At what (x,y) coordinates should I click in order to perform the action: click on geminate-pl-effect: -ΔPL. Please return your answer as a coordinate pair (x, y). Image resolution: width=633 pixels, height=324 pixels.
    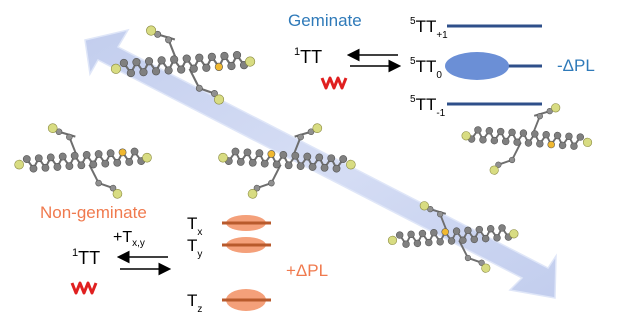
    Looking at the image, I should click on (576, 65).